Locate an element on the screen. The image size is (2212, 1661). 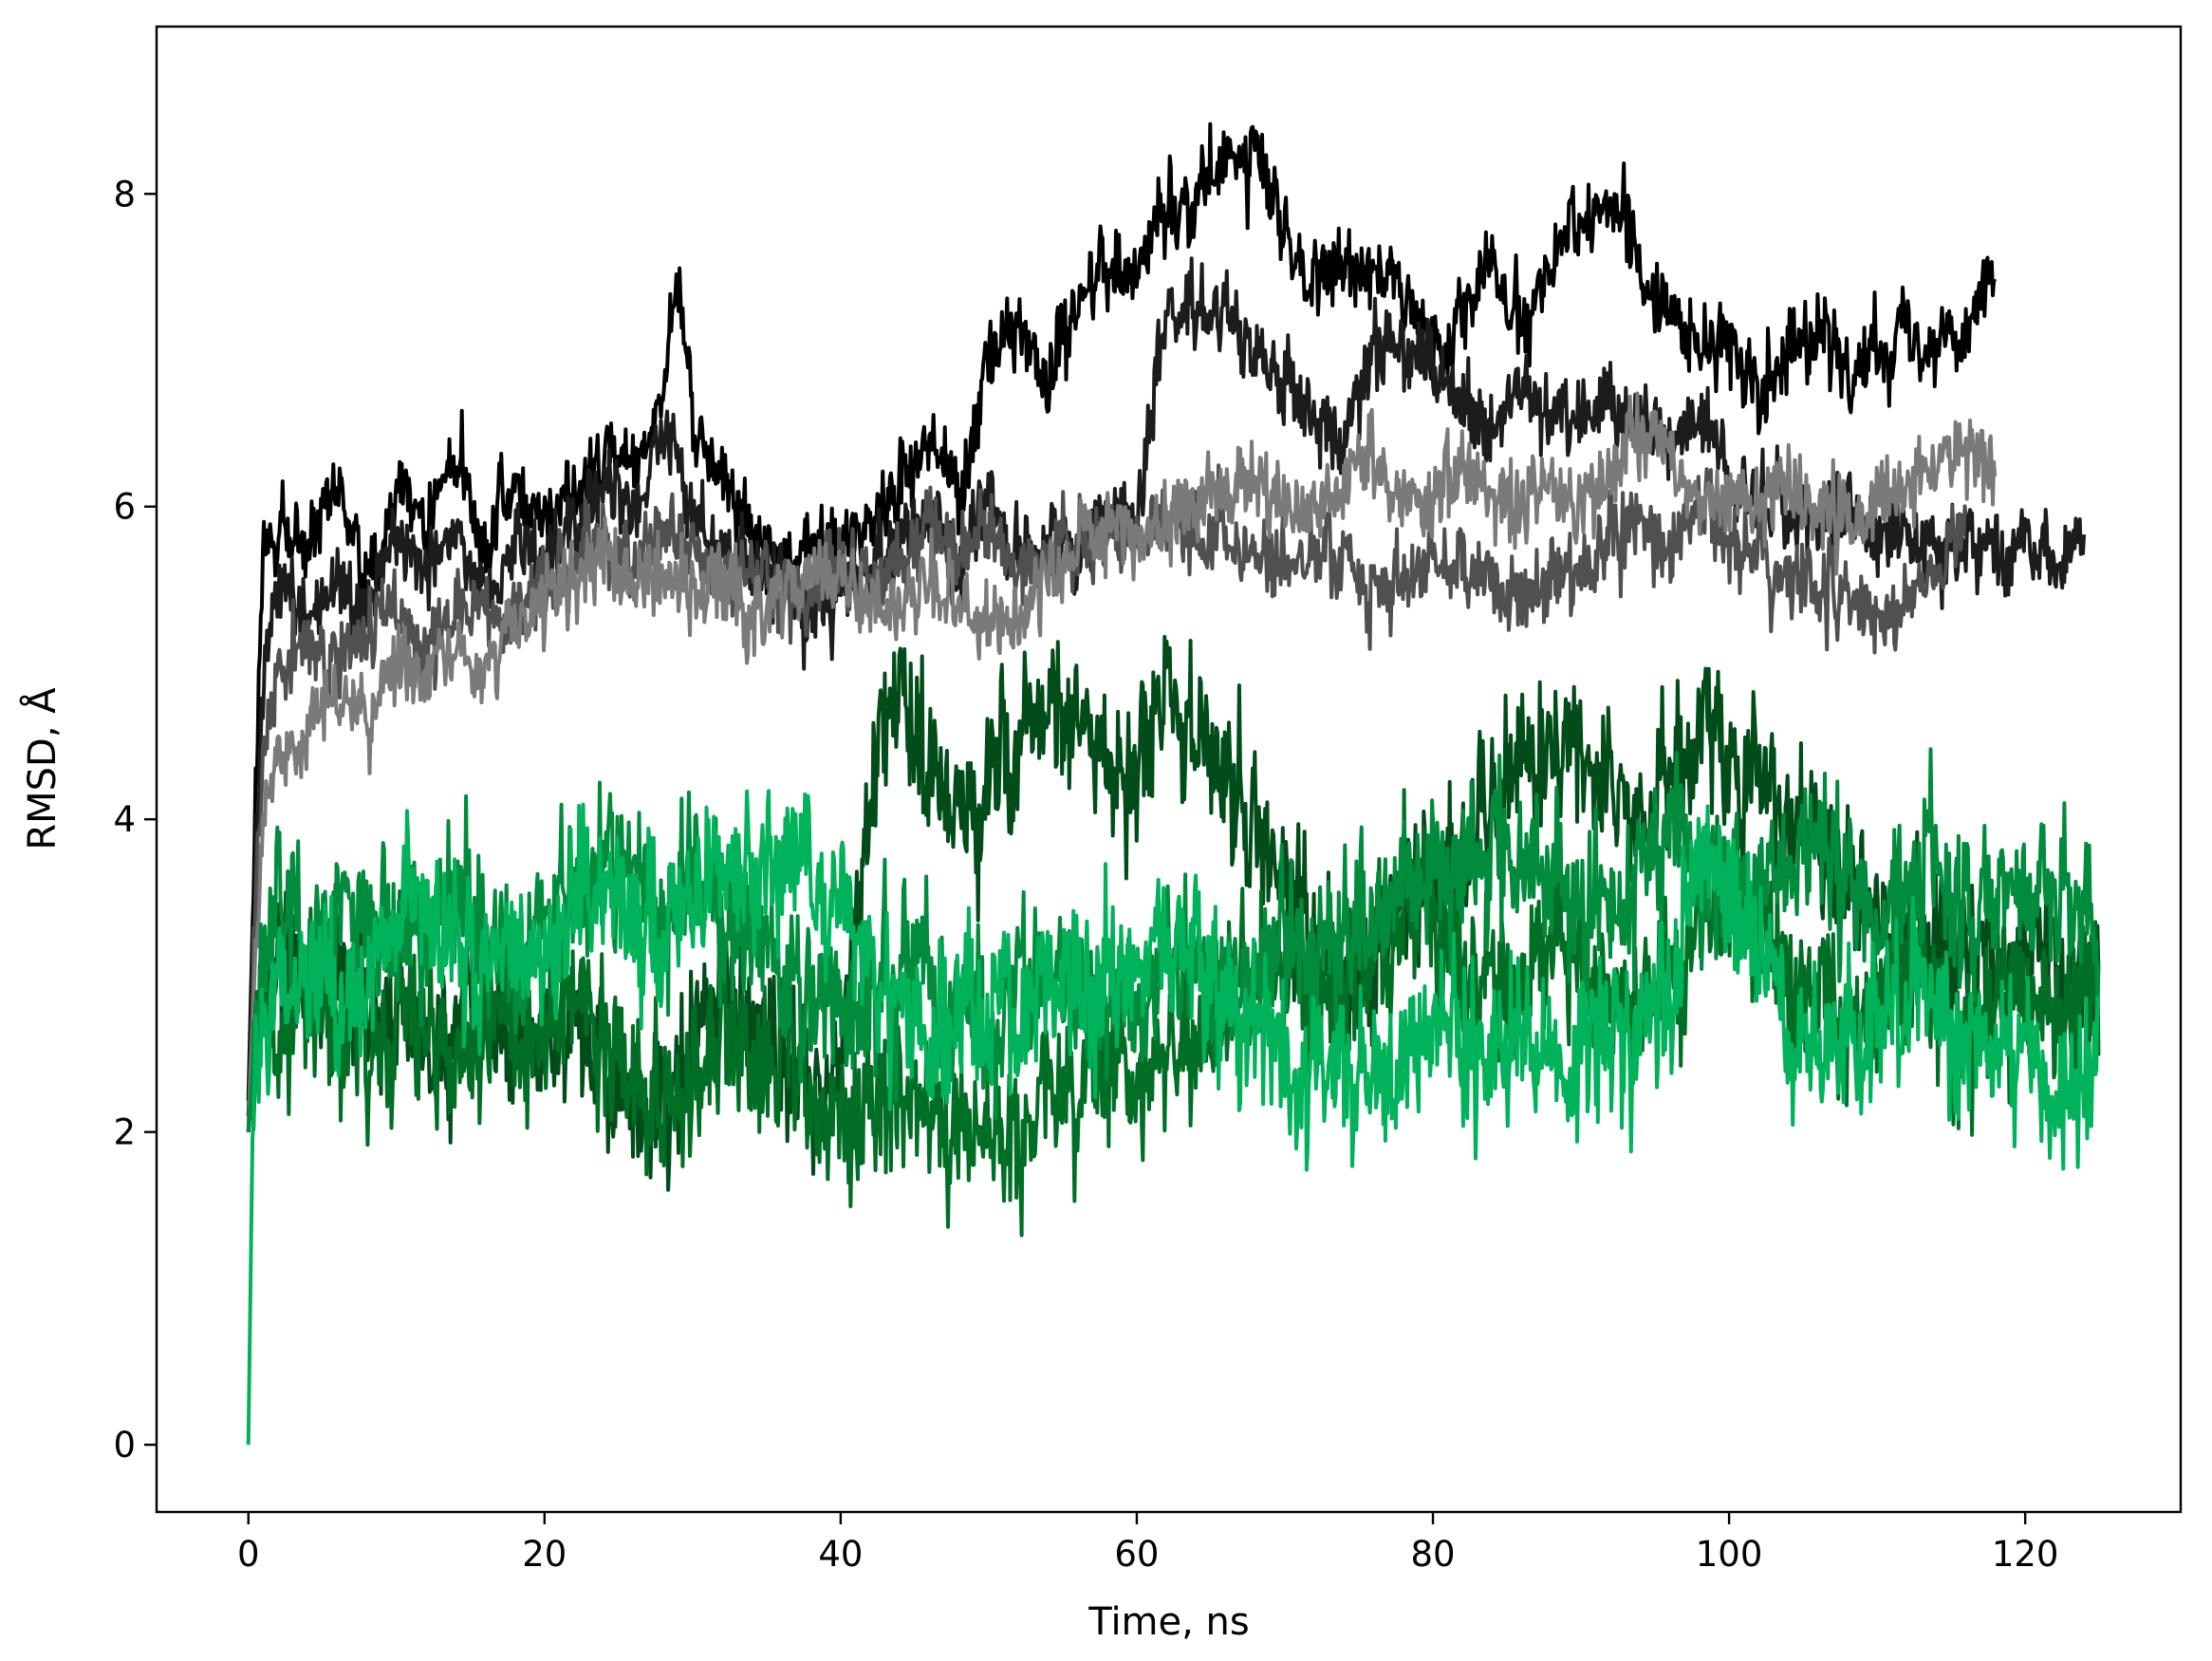
x-tick-label: 80 is located at coordinates (1433, 1554).